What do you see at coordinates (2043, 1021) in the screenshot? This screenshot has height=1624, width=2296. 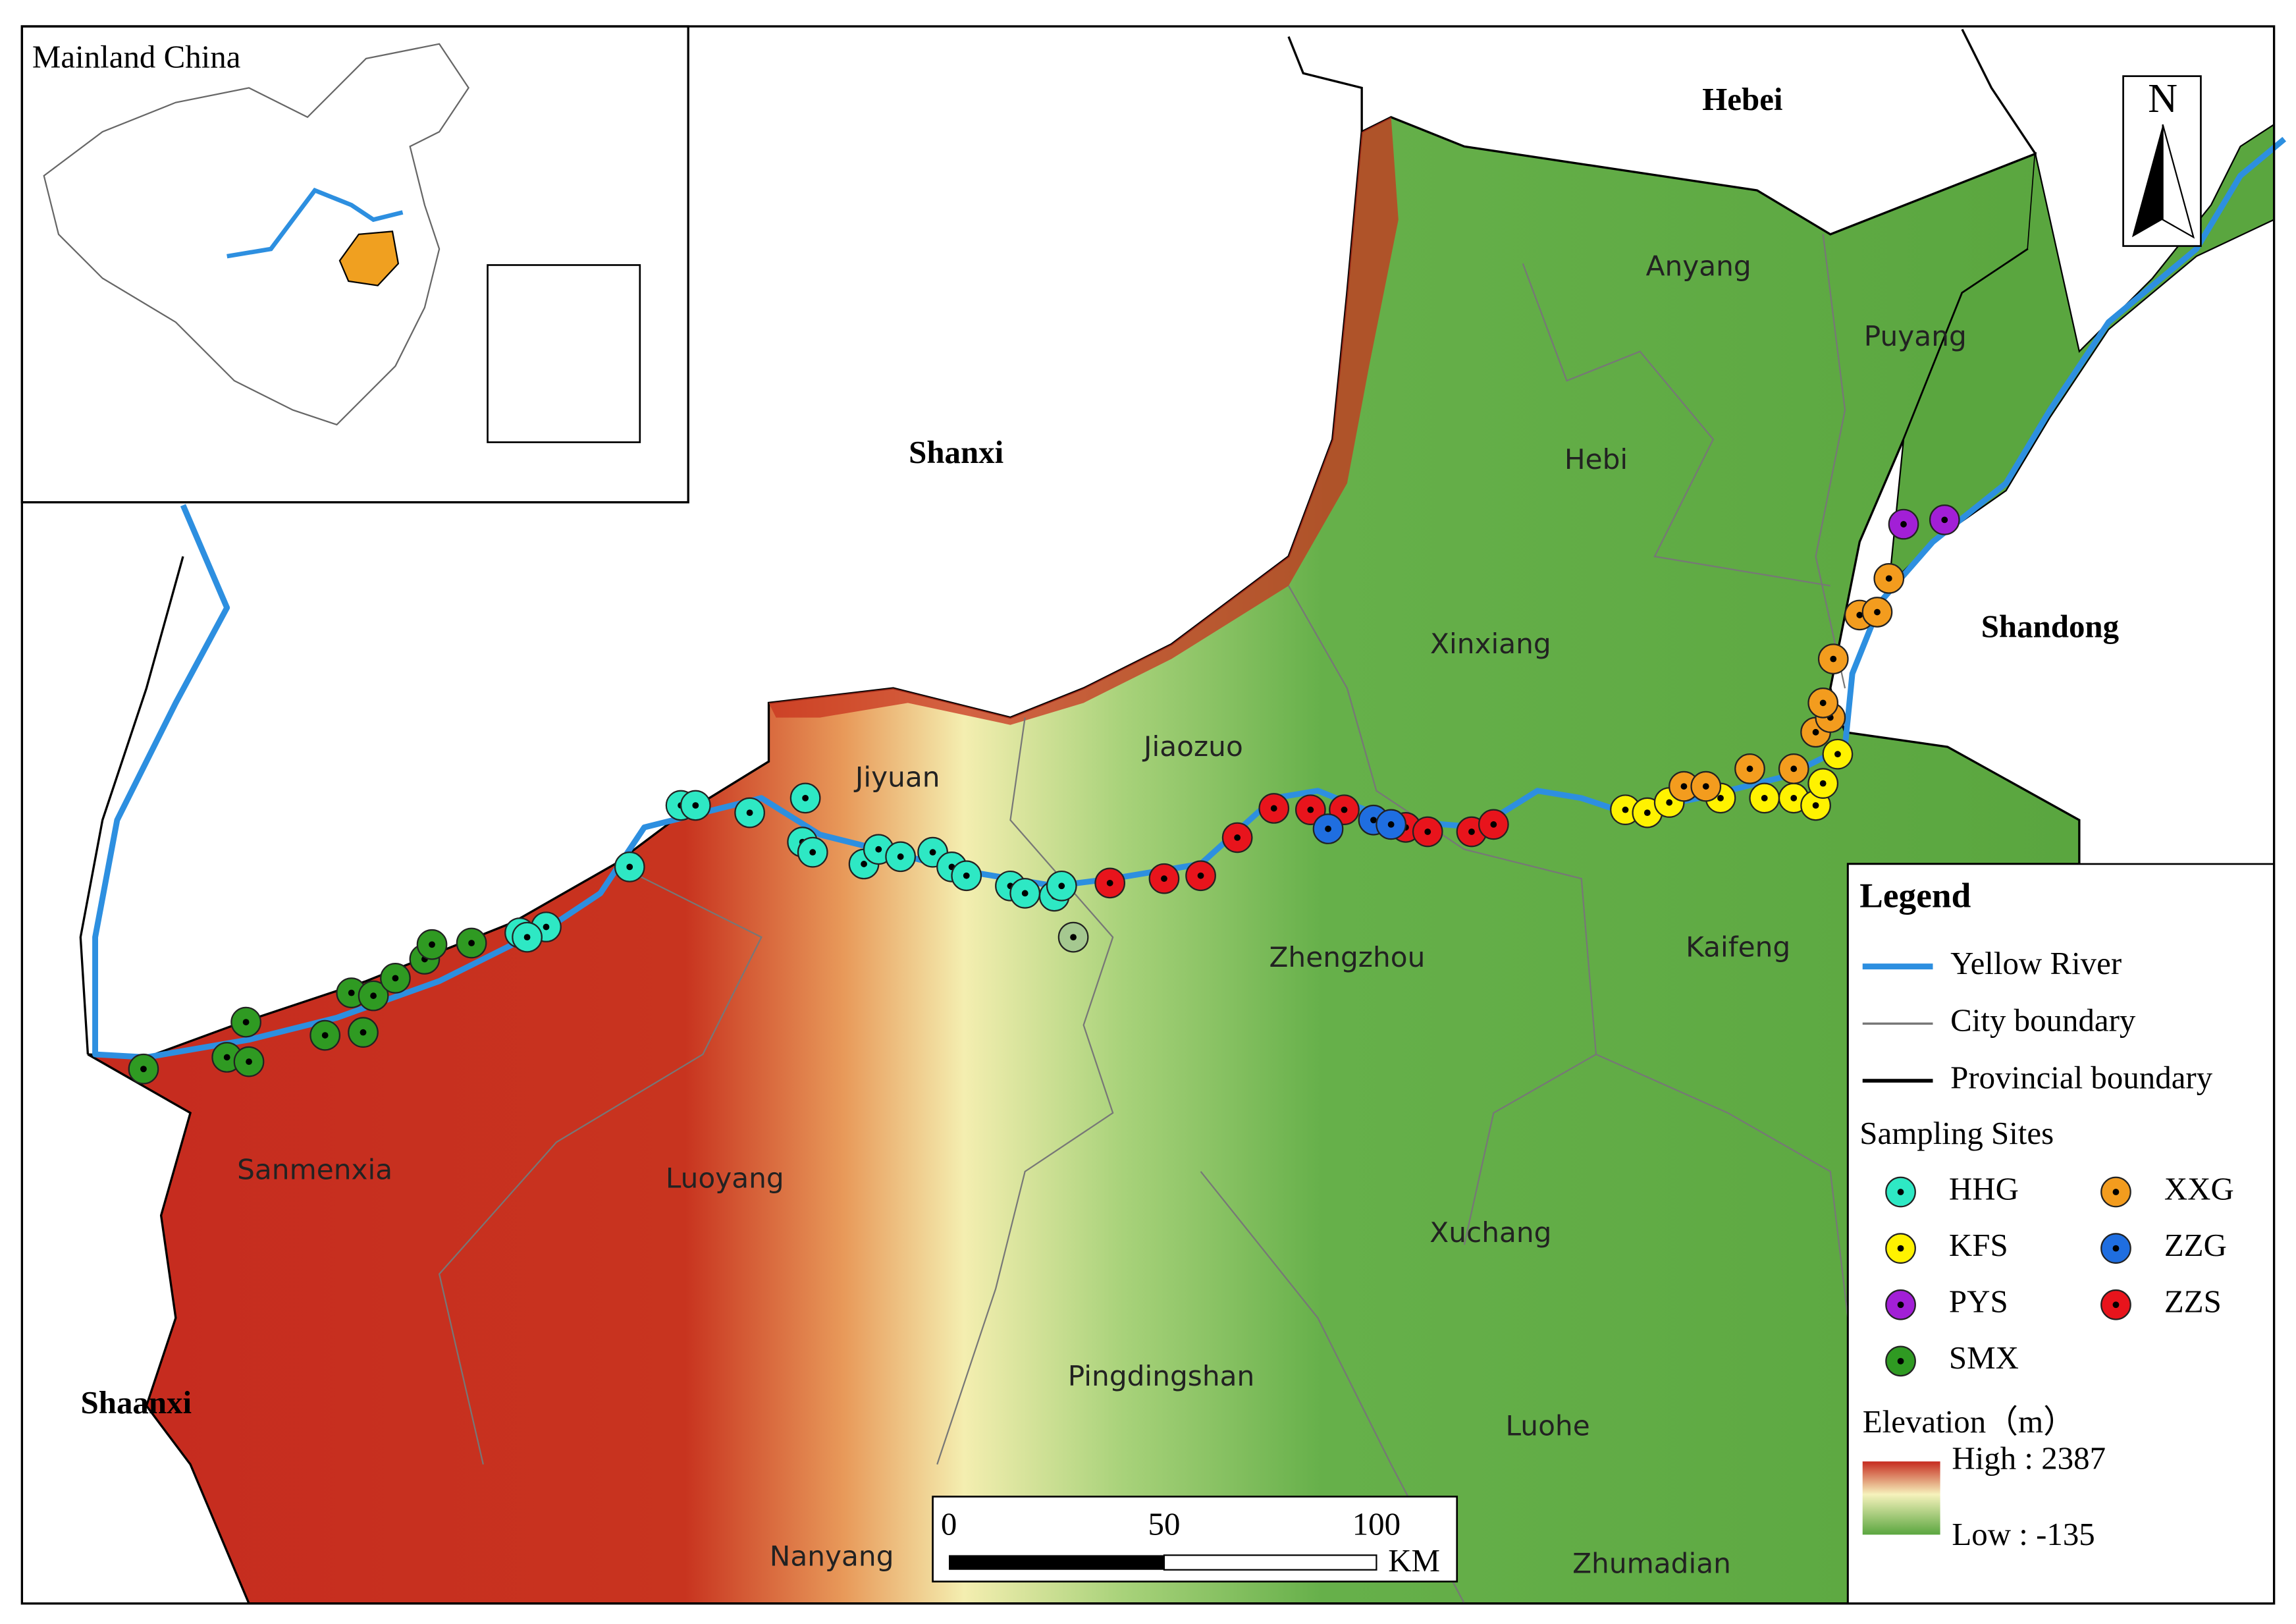 I see `legend-line-label: City boundary` at bounding box center [2043, 1021].